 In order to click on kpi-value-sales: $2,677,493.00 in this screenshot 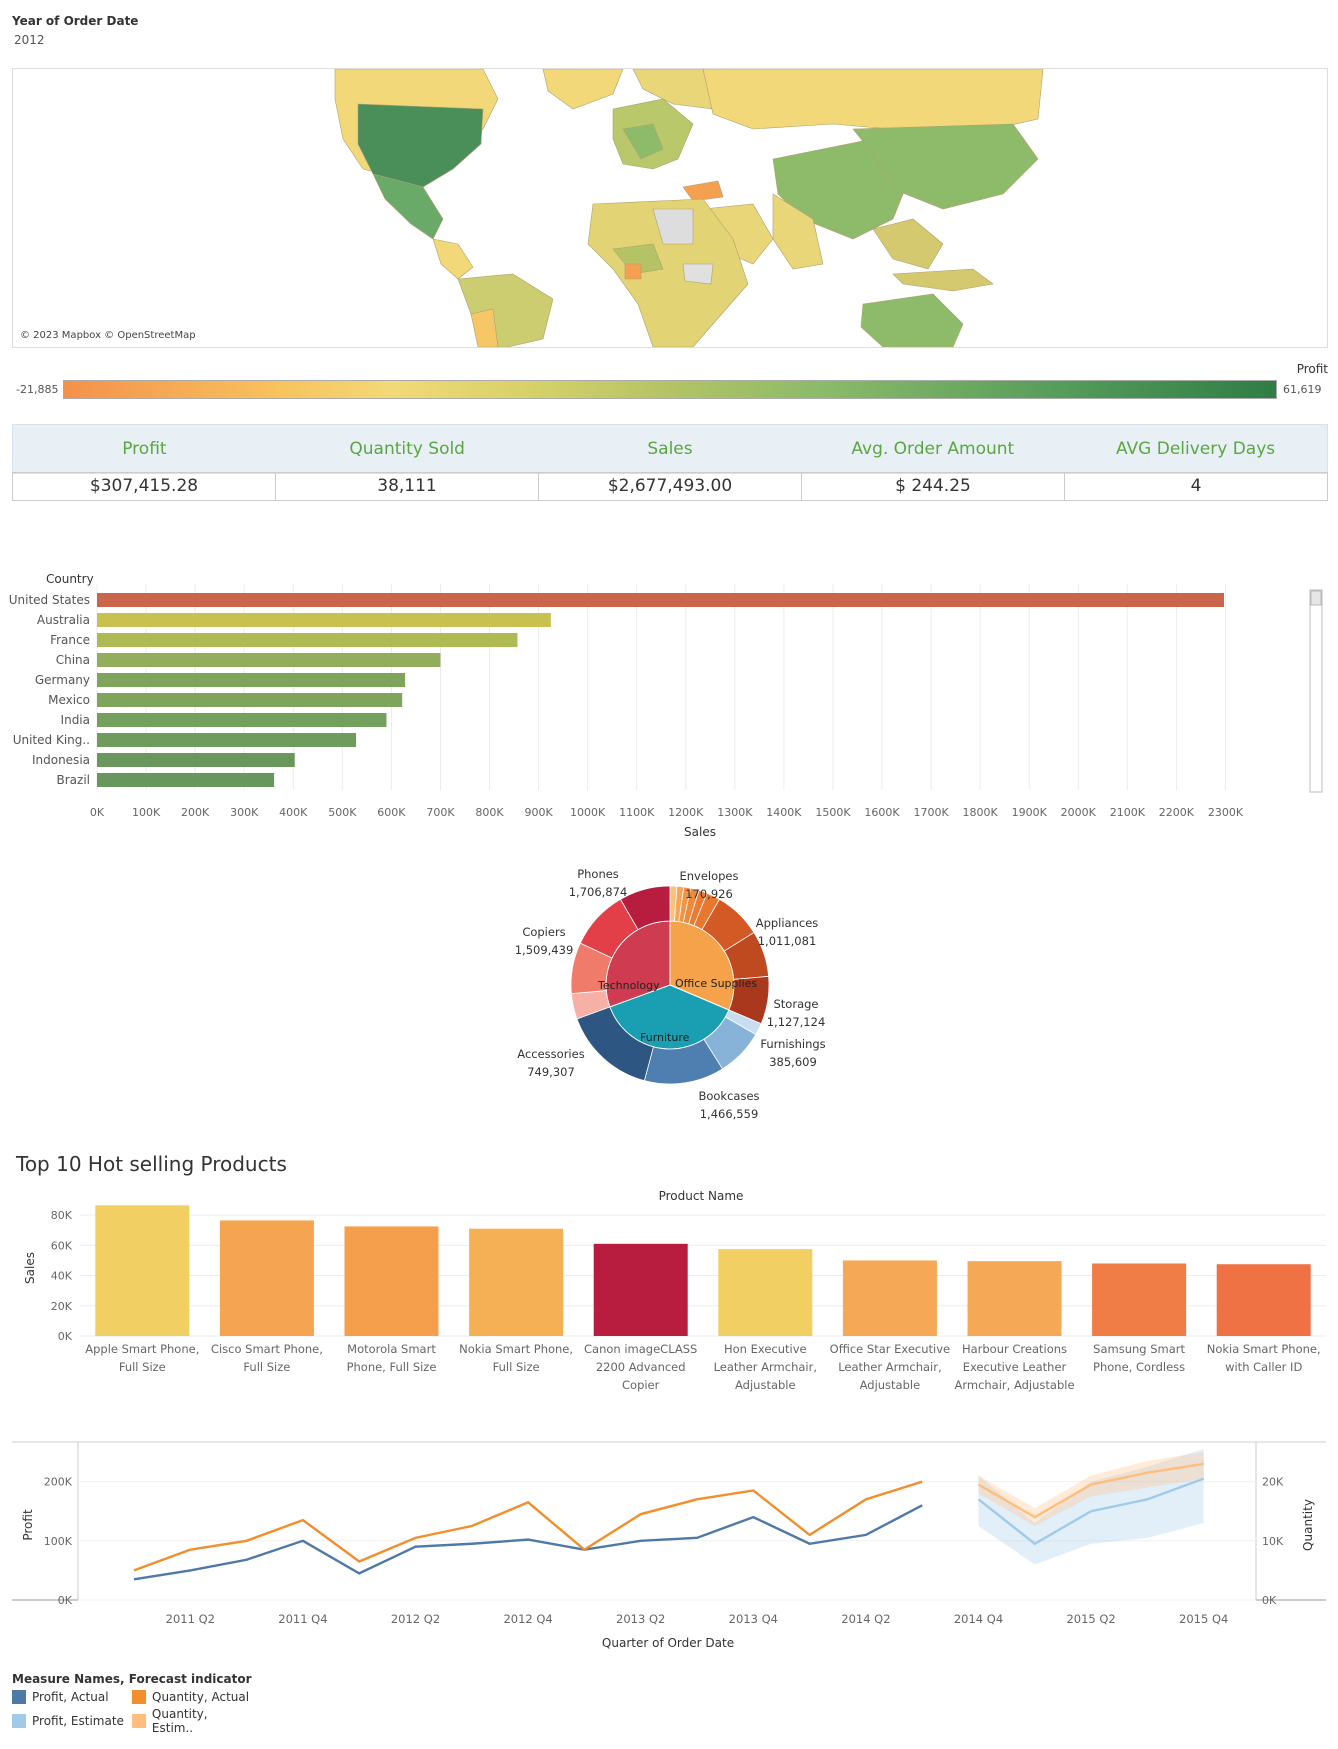, I will do `click(670, 486)`.